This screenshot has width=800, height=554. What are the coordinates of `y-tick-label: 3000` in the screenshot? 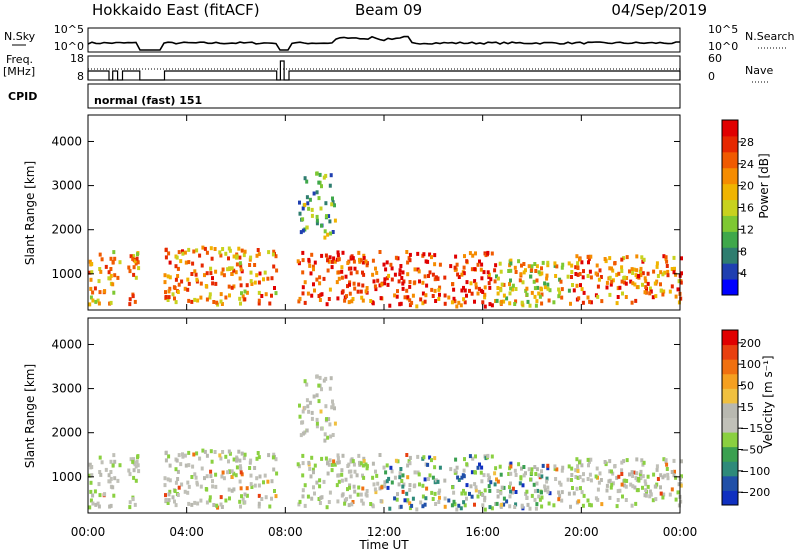 It's located at (66, 389).